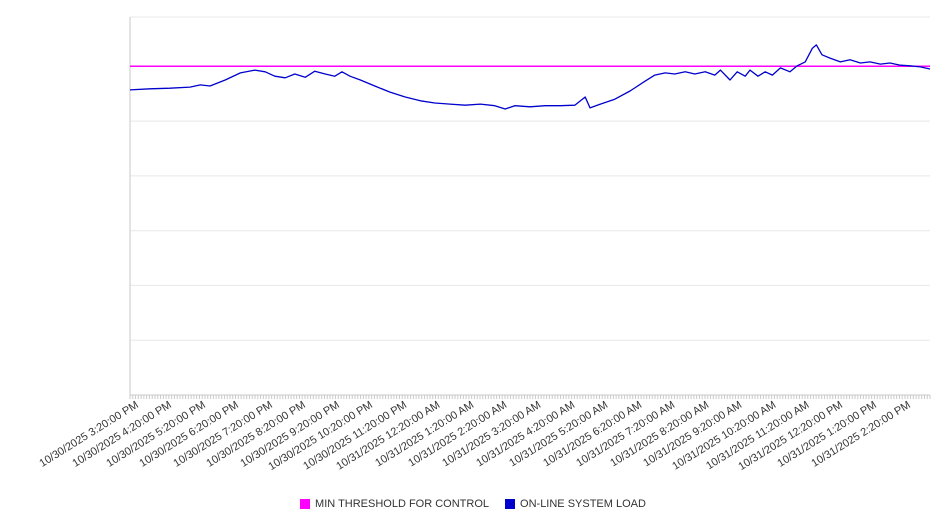 The height and width of the screenshot is (526, 946). What do you see at coordinates (525, 434) in the screenshot?
I see `x-axis-label: 10/31/2025 4:20:00 AM` at bounding box center [525, 434].